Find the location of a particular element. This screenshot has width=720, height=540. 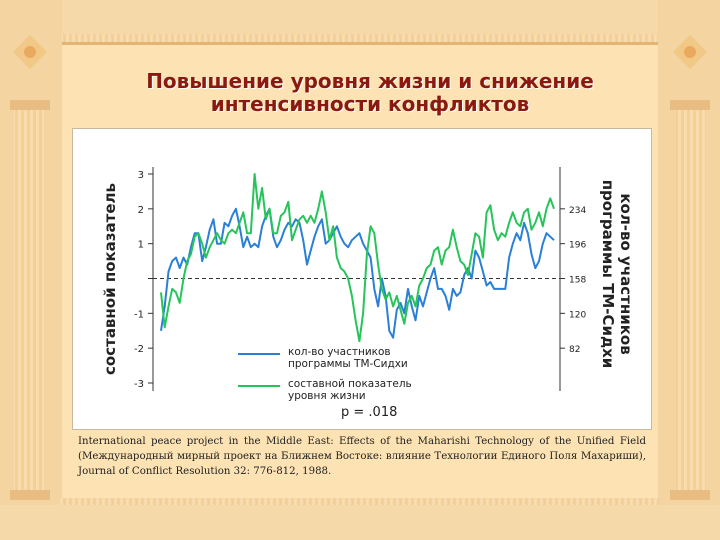

y-axis-label-right-line2: программы ТМ-Сидхи is located at coordinates (608, 274).